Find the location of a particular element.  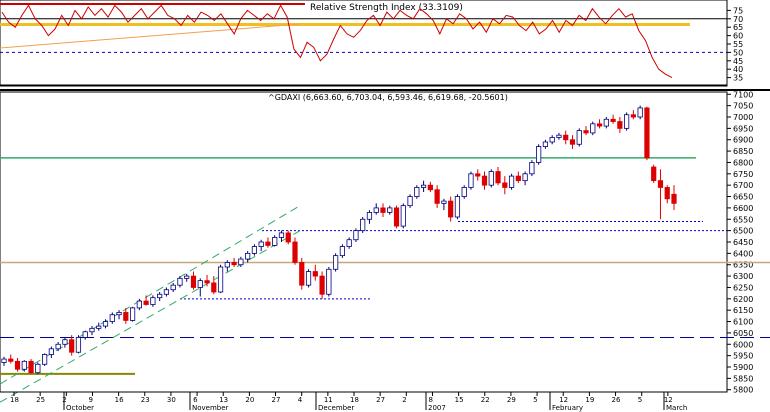

x-month-label: December is located at coordinates (336, 408).